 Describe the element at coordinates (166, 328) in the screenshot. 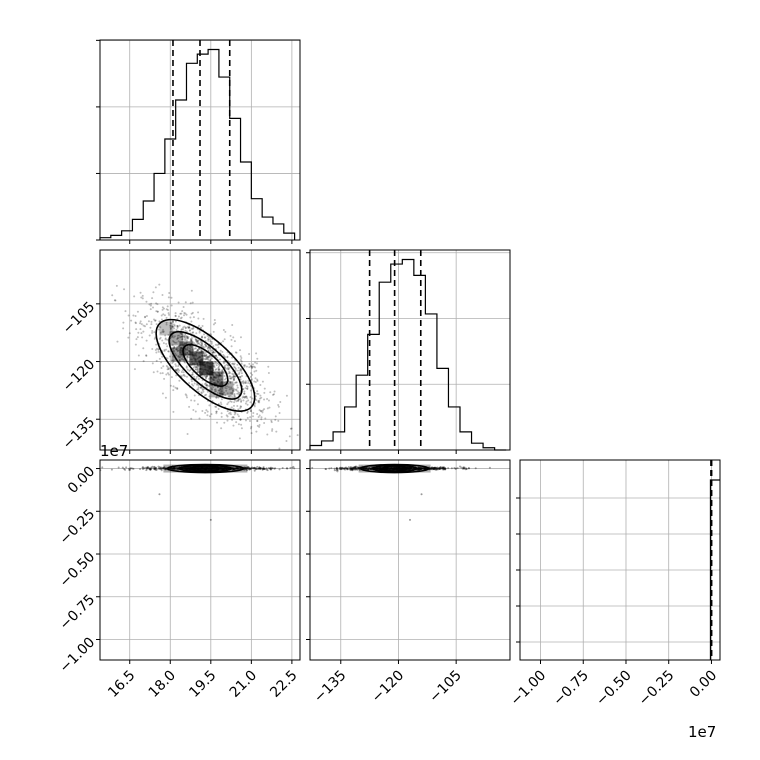

I see `p2-density-cell` at that location.